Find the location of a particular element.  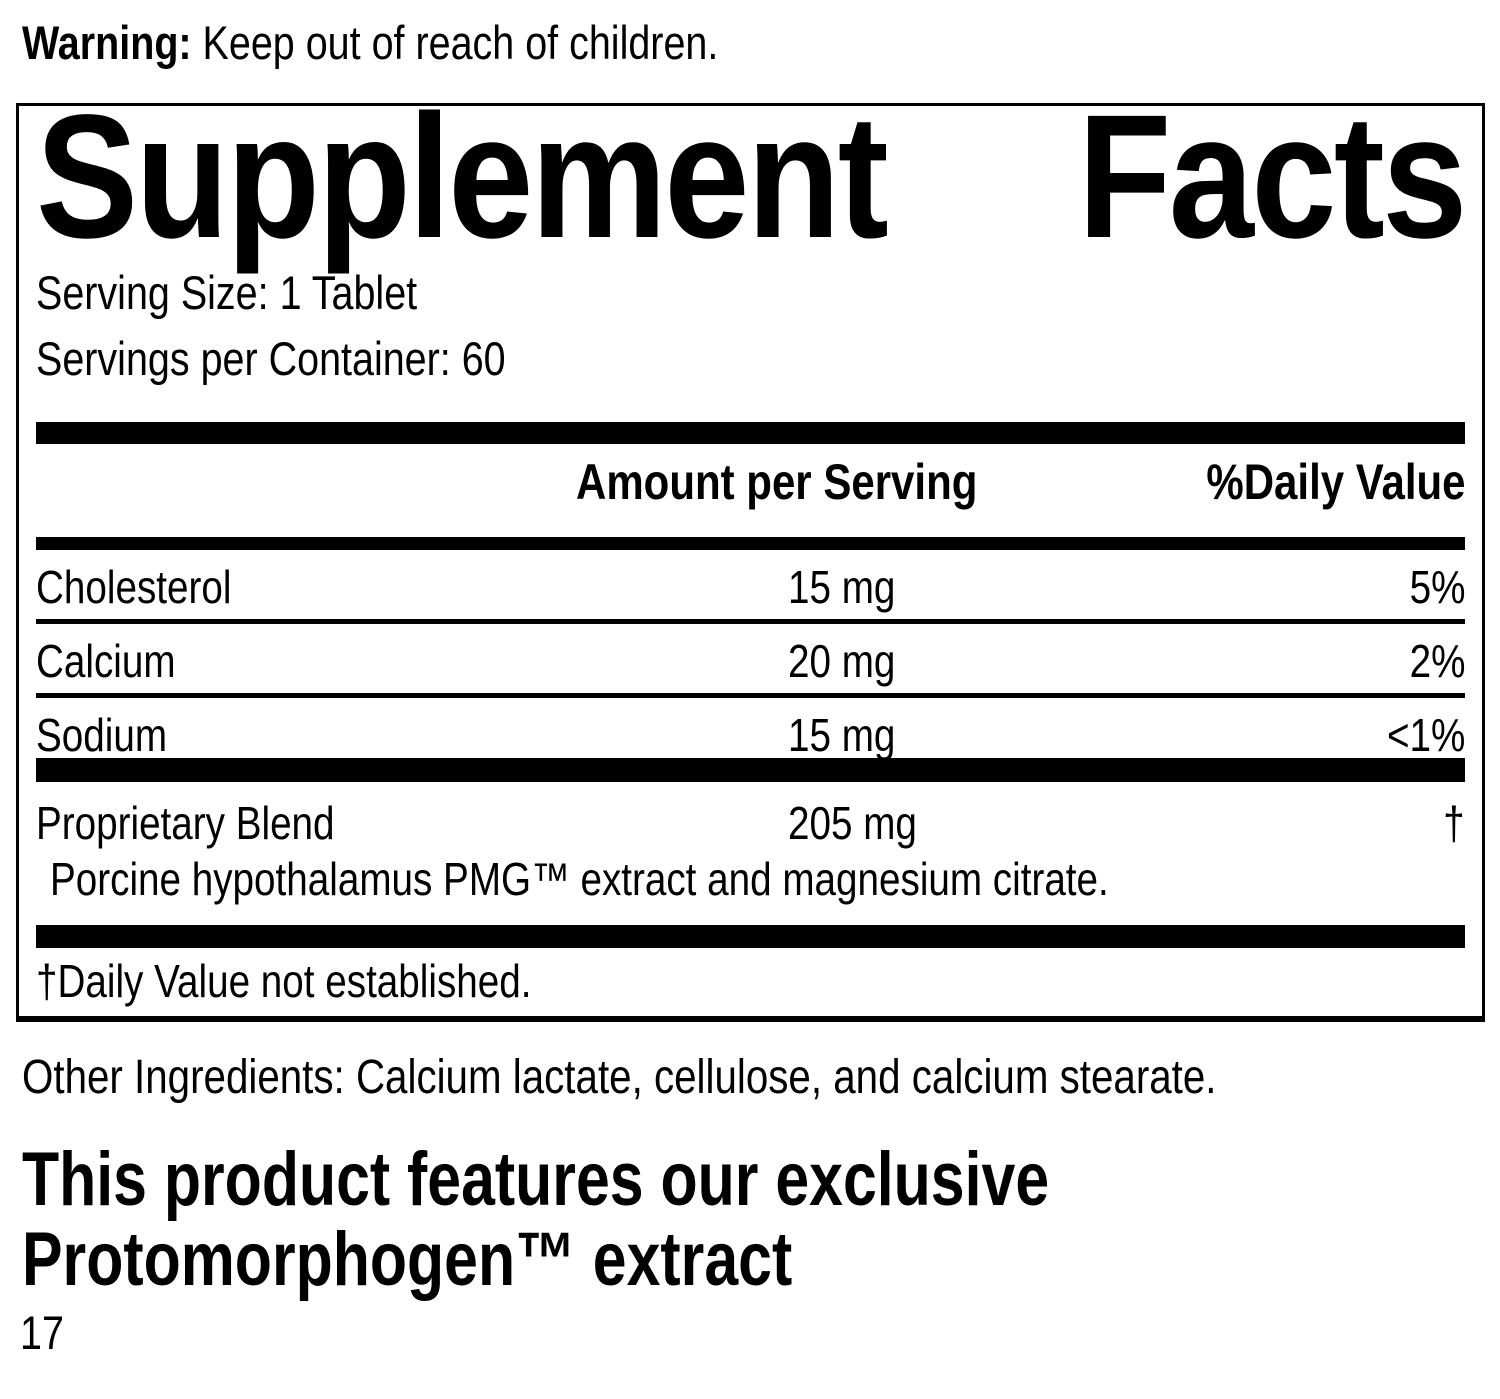

servings-per-container: Servings per Container: 60 is located at coordinates (271, 358).